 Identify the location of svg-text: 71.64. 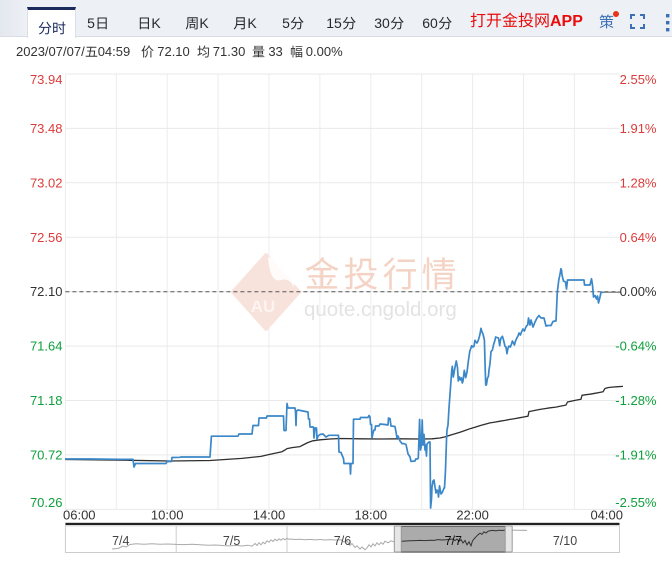
(46, 346).